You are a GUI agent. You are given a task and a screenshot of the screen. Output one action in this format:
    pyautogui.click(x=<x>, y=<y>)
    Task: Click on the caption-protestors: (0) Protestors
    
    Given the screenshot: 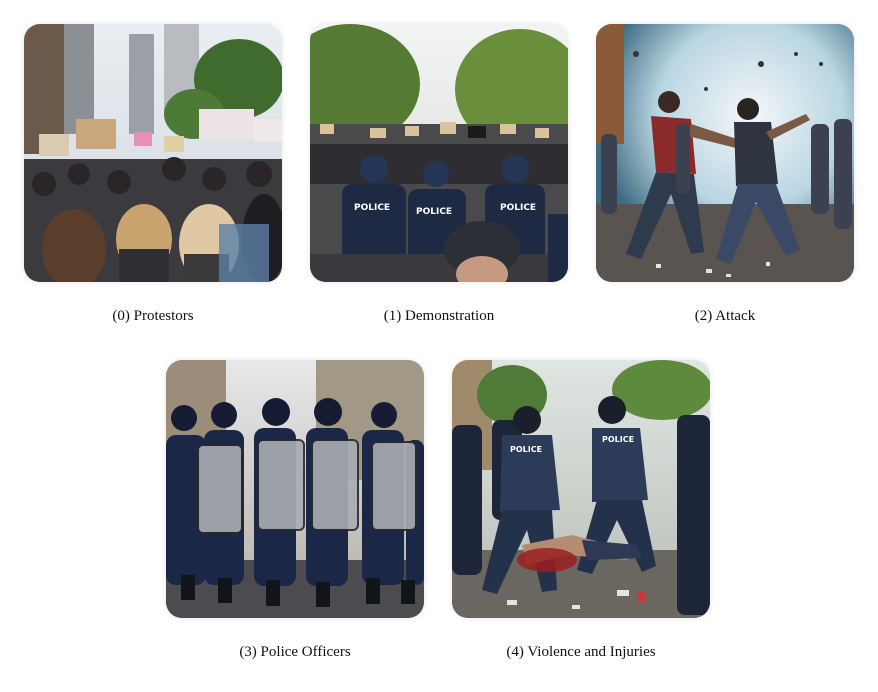 What is the action you would take?
    pyautogui.click(x=153, y=316)
    